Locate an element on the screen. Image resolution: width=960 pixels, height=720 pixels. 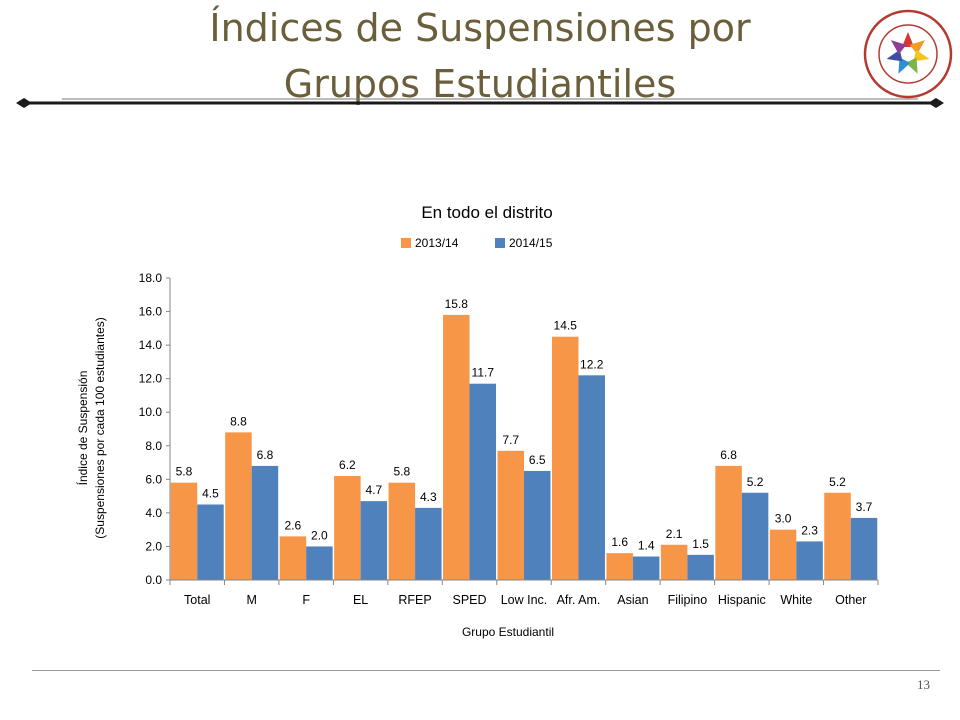
x-tick-label-sped: SPED is located at coordinates (470, 600).